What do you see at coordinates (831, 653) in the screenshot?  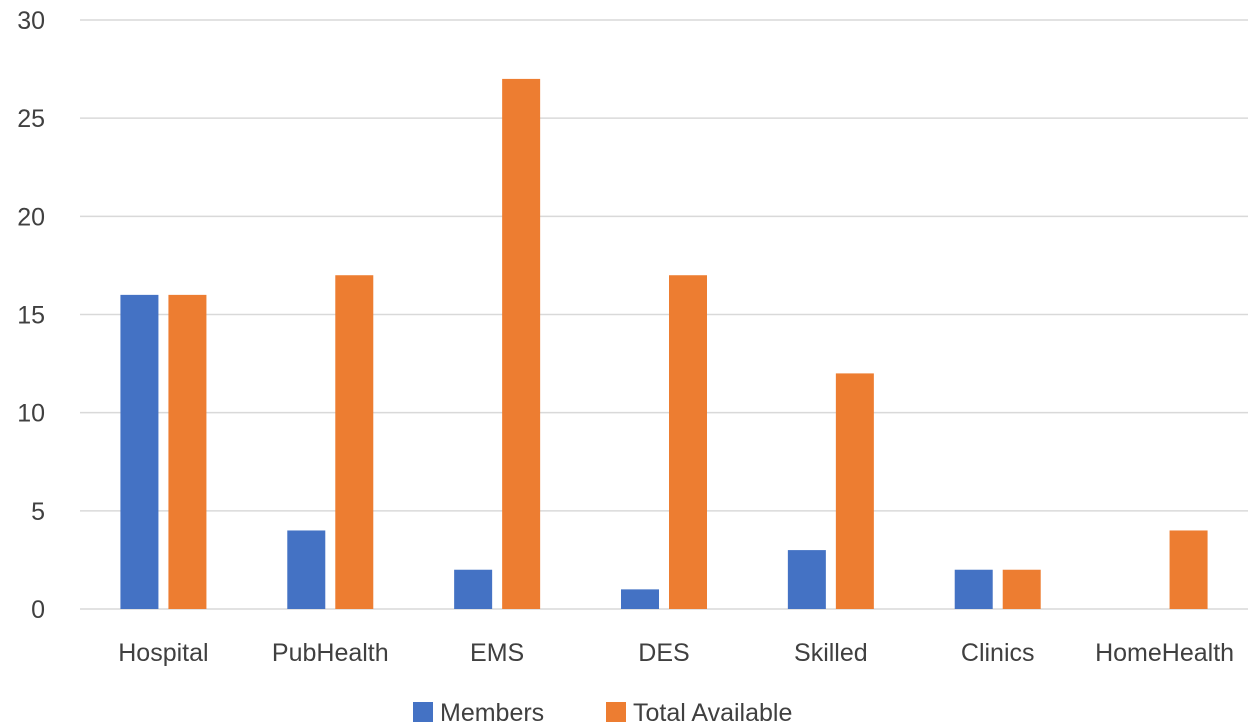 I see `x-tick-label-skilled: Skilled` at bounding box center [831, 653].